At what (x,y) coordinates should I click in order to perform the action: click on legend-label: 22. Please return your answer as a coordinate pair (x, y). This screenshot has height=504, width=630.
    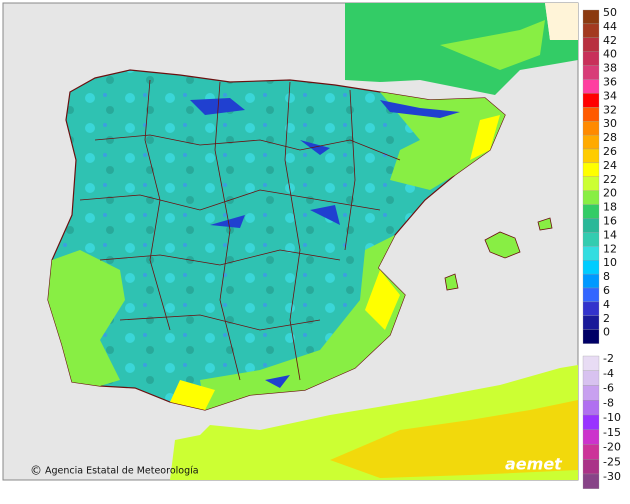
    Looking at the image, I should click on (610, 179).